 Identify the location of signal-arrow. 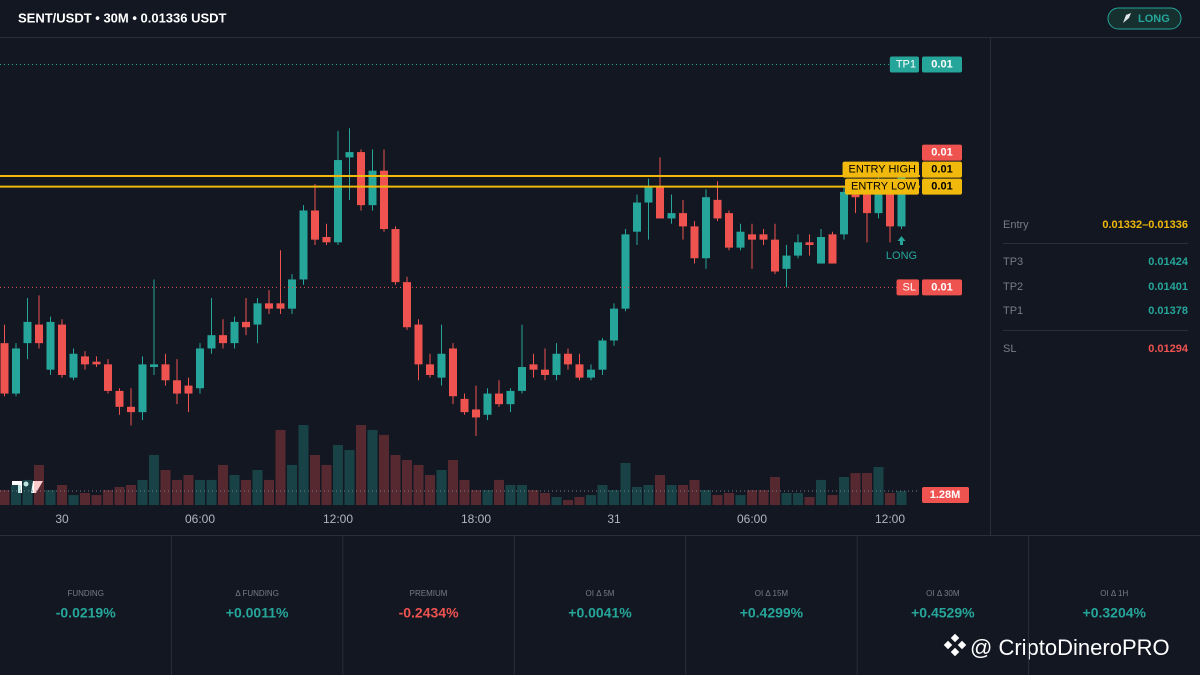
(901, 241).